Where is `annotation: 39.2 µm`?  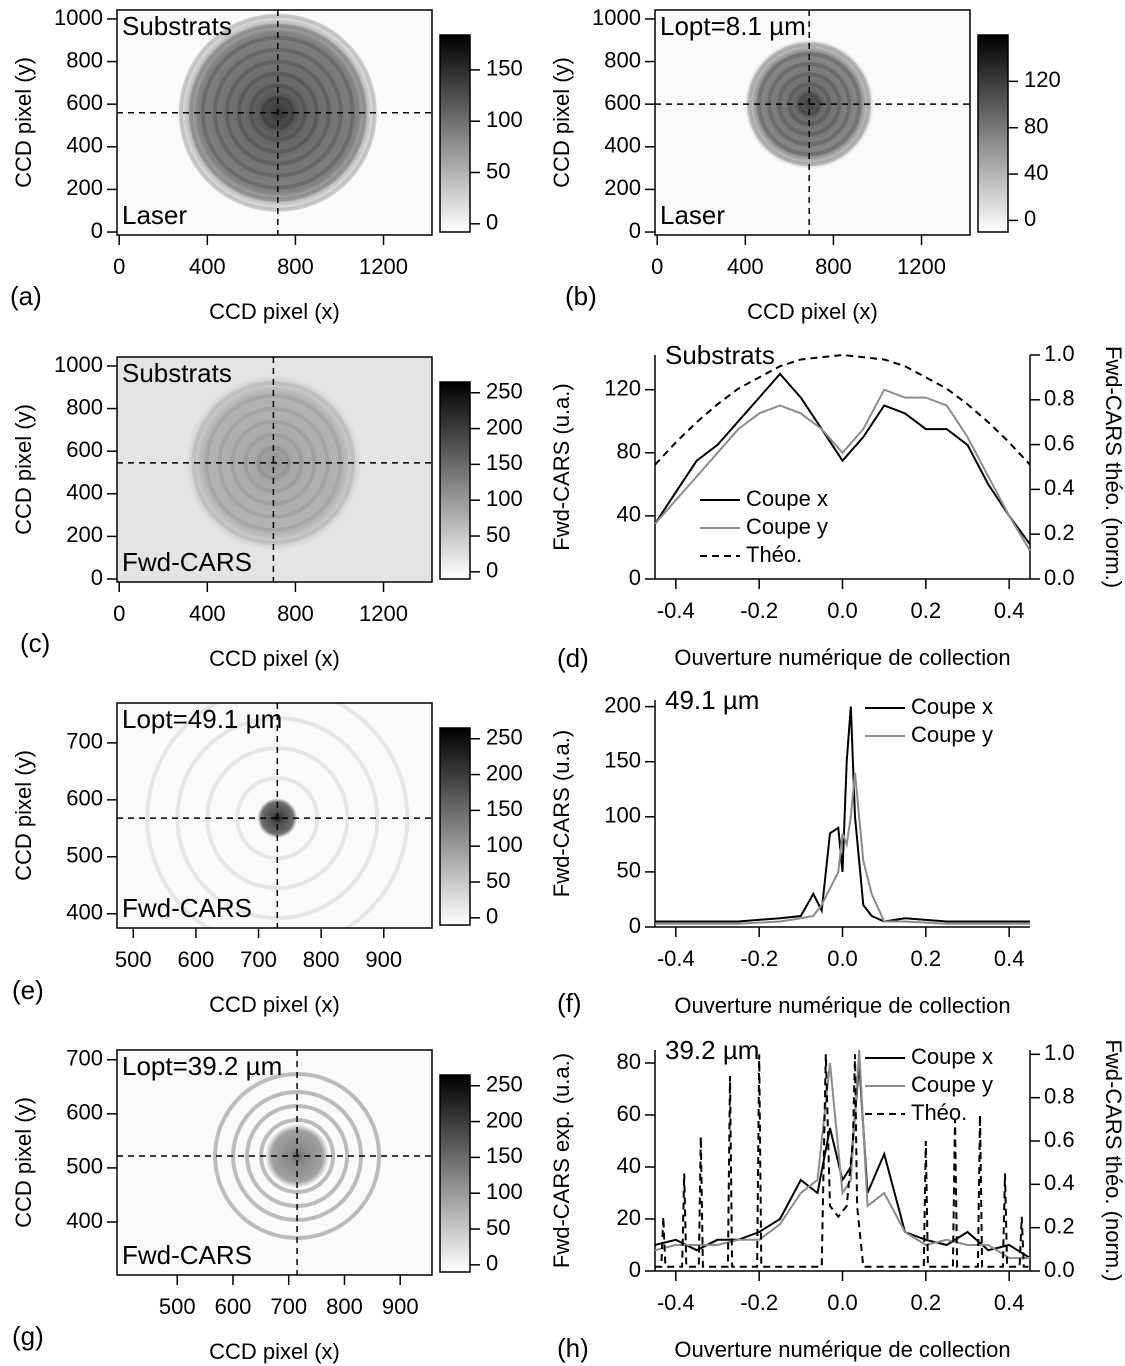
annotation: 39.2 µm is located at coordinates (712, 1050).